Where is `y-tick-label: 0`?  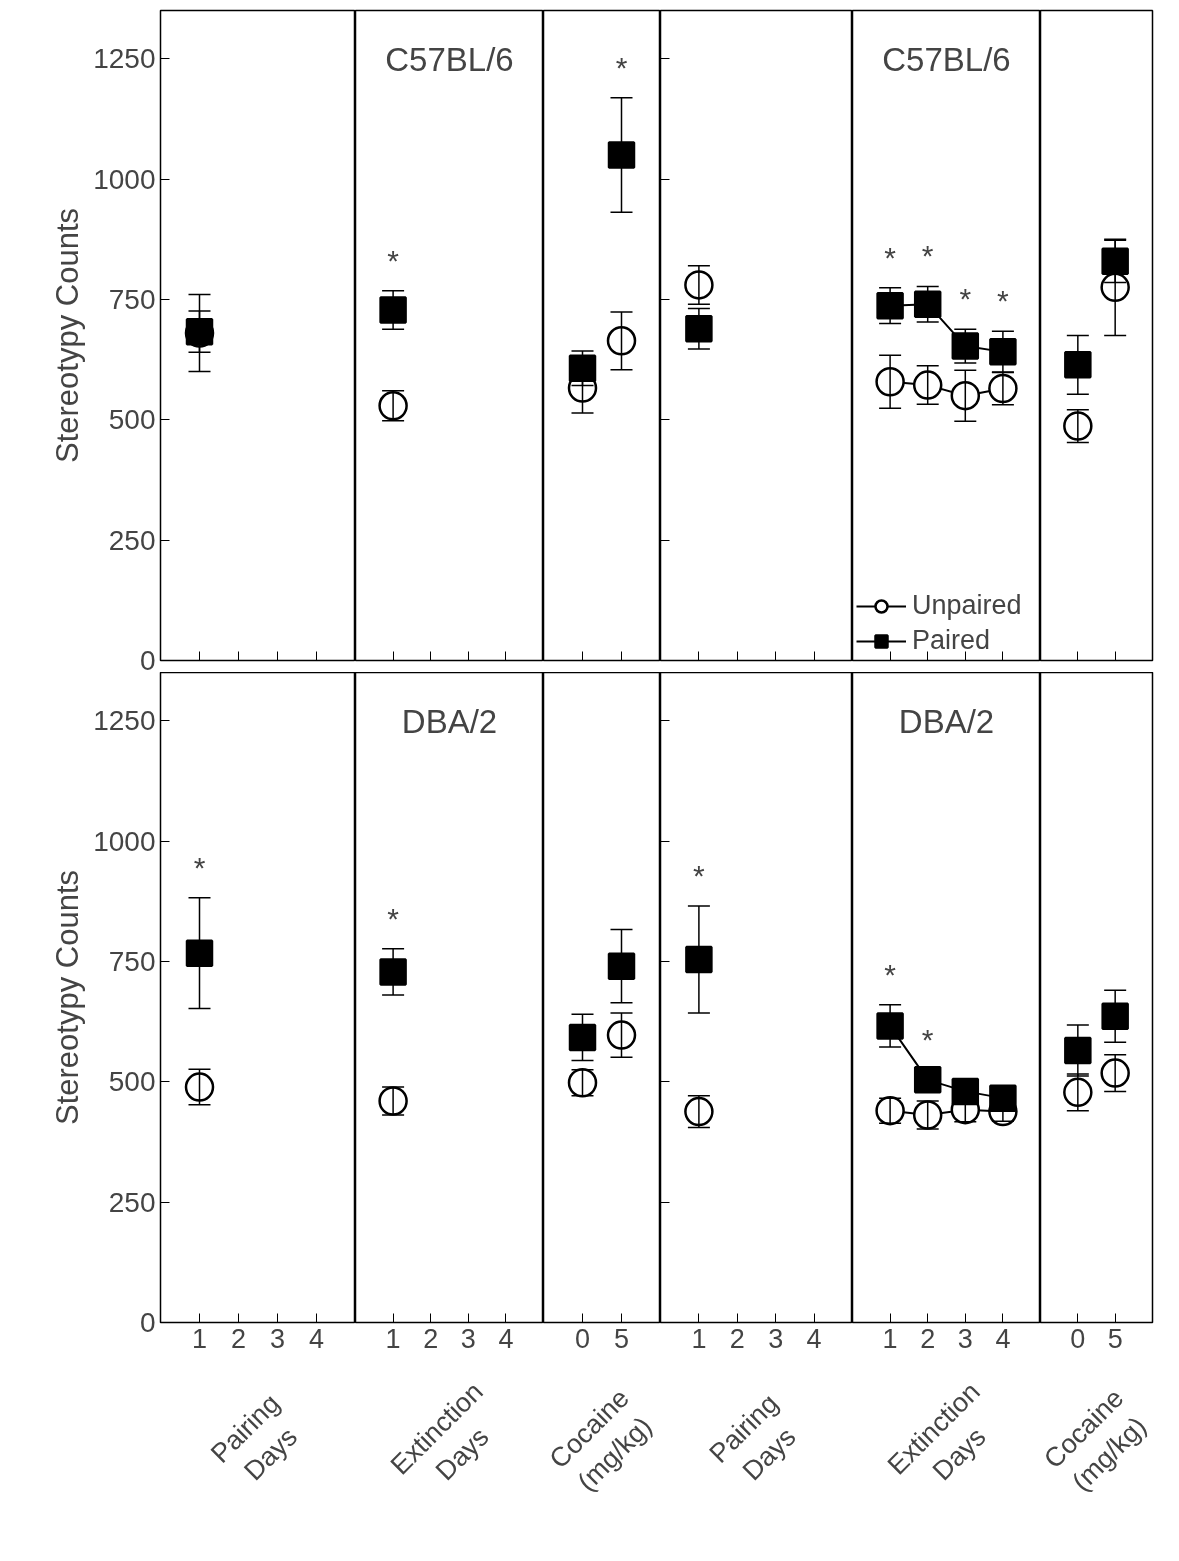 y-tick-label: 0 is located at coordinates (147, 660).